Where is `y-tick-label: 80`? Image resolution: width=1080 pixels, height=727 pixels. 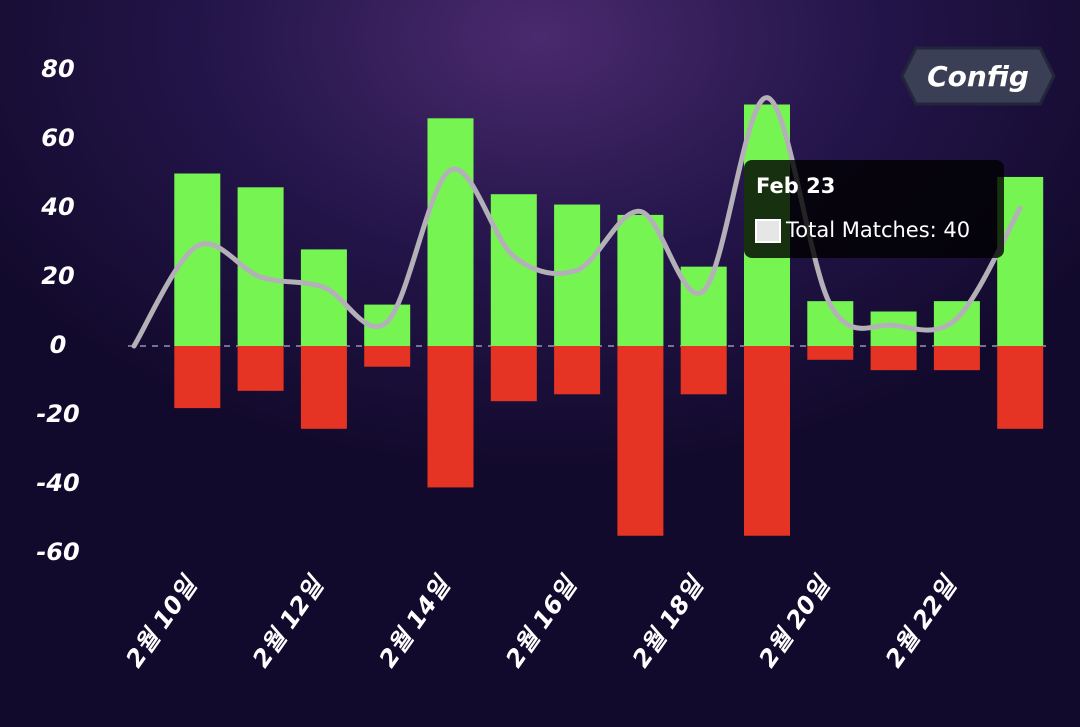
y-tick-label: 80 is located at coordinates (57, 69).